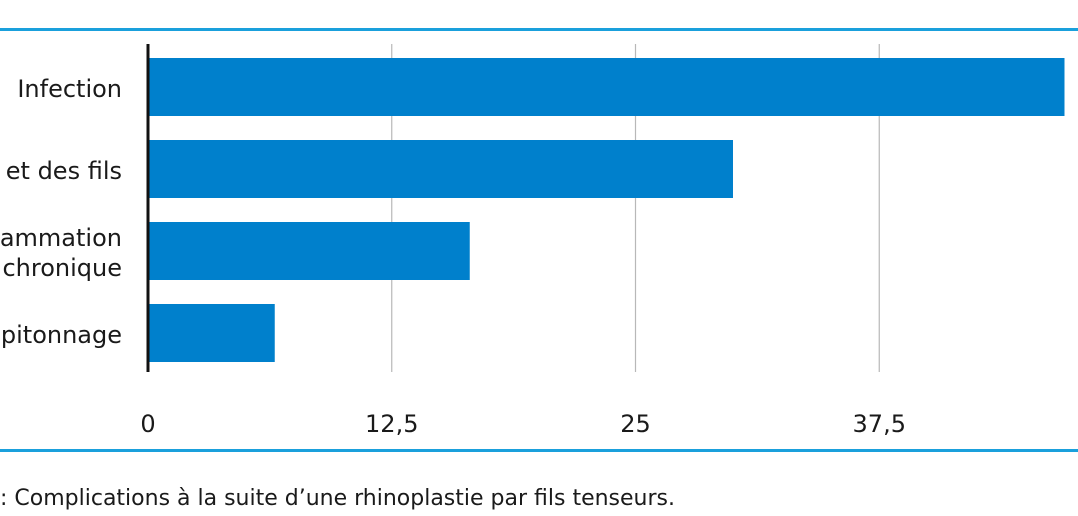 This screenshot has height=516, width=1078. Describe the element at coordinates (635, 424) in the screenshot. I see `x-tick-label-2: 25` at that location.